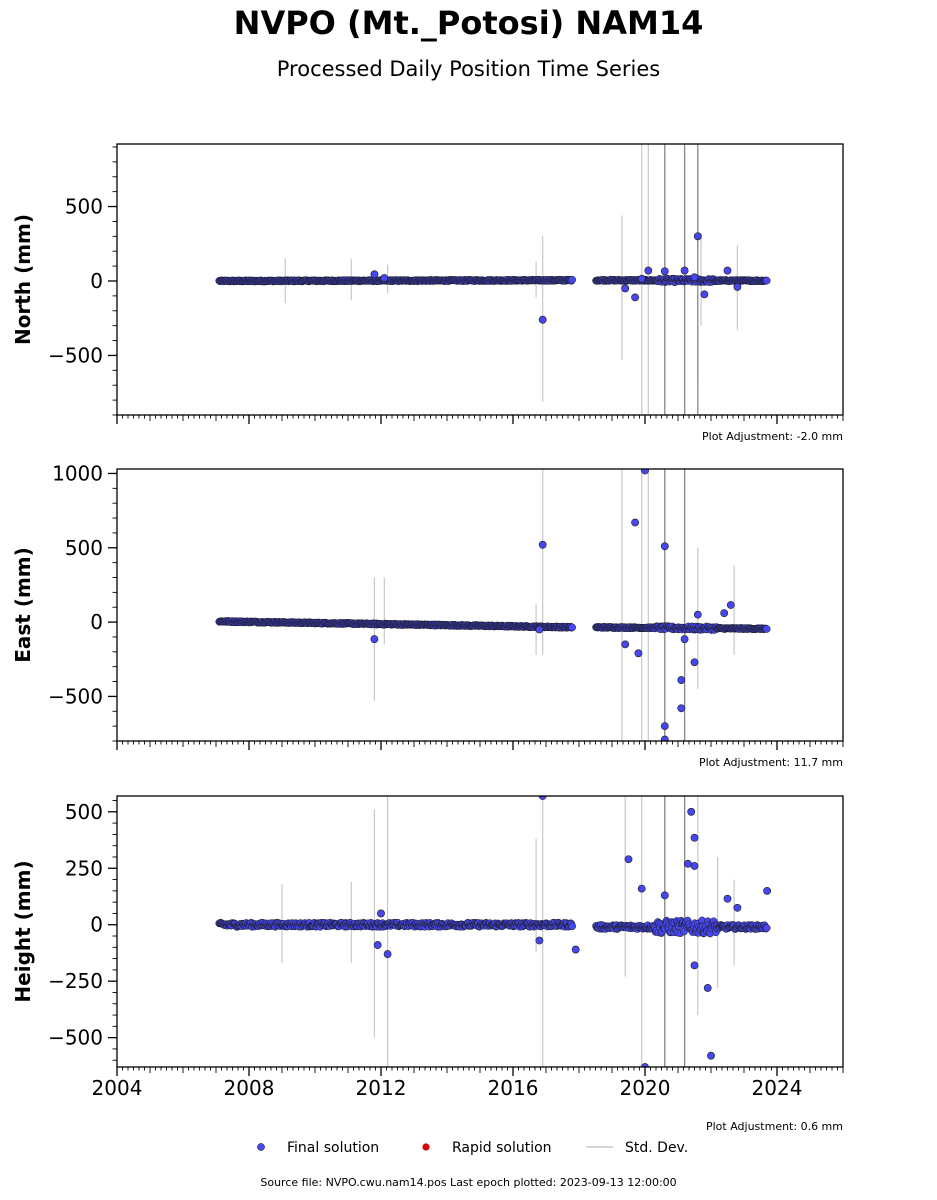  I want to click on legend-label: Final solution, so click(333, 1148).